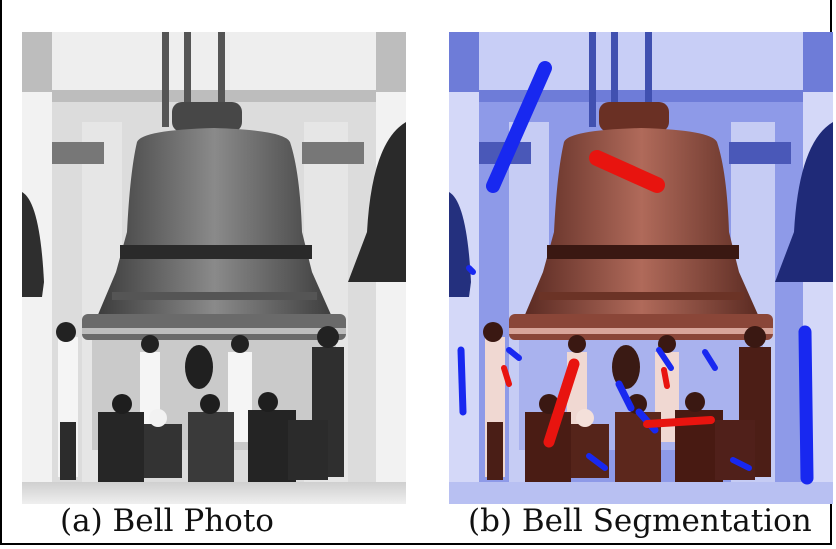 The height and width of the screenshot is (549, 836). What do you see at coordinates (640, 521) in the screenshot?
I see `caption-panel-b: (b) Bell Segmentation` at bounding box center [640, 521].